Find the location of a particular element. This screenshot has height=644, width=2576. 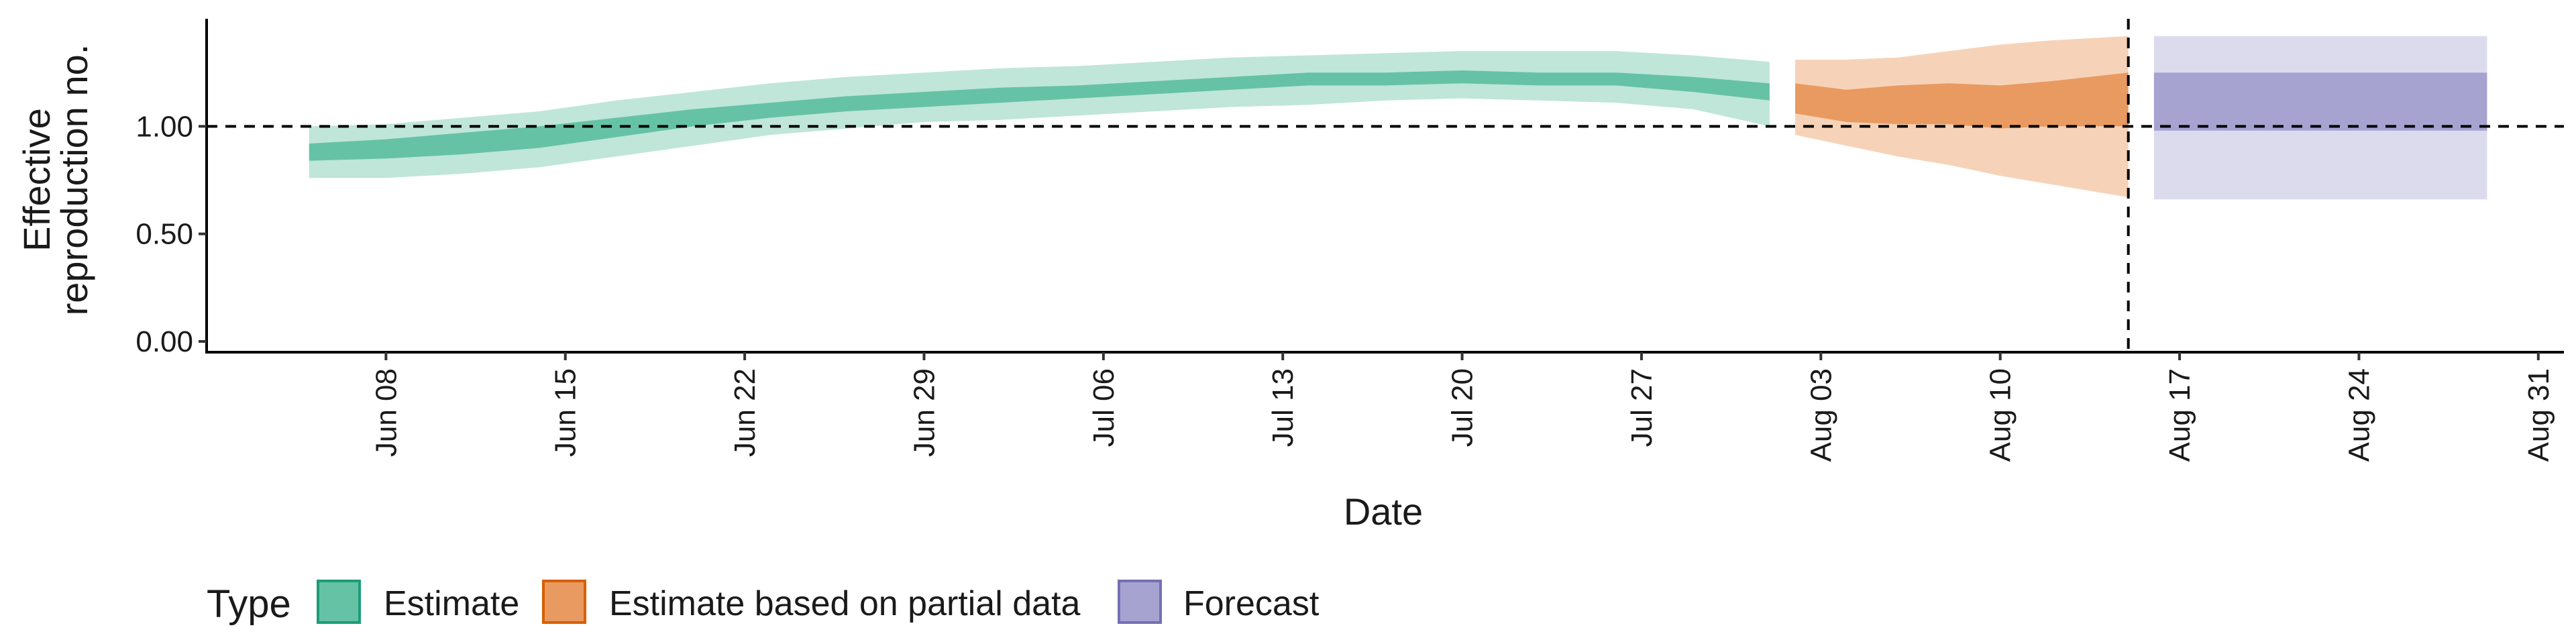

x-tick-label: Aug 24 is located at coordinates (2359, 415).